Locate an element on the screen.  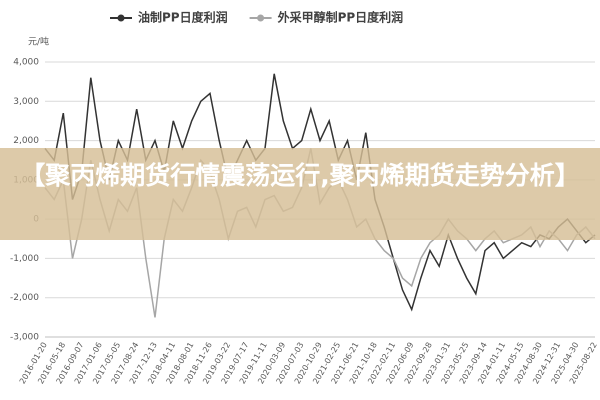
y-tick-label: -2,000 is located at coordinates (24, 298).